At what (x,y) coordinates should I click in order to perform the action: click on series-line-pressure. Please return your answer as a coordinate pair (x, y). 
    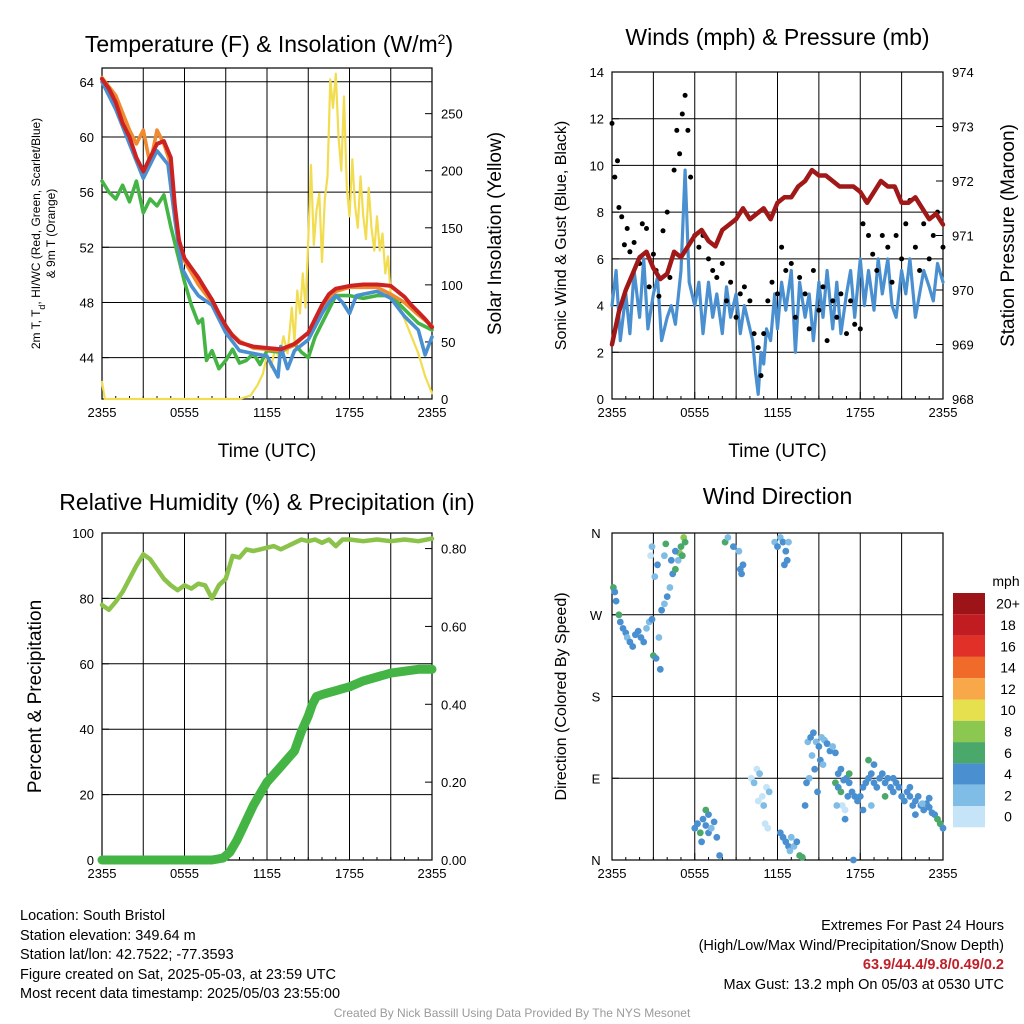
    Looking at the image, I should click on (777, 257).